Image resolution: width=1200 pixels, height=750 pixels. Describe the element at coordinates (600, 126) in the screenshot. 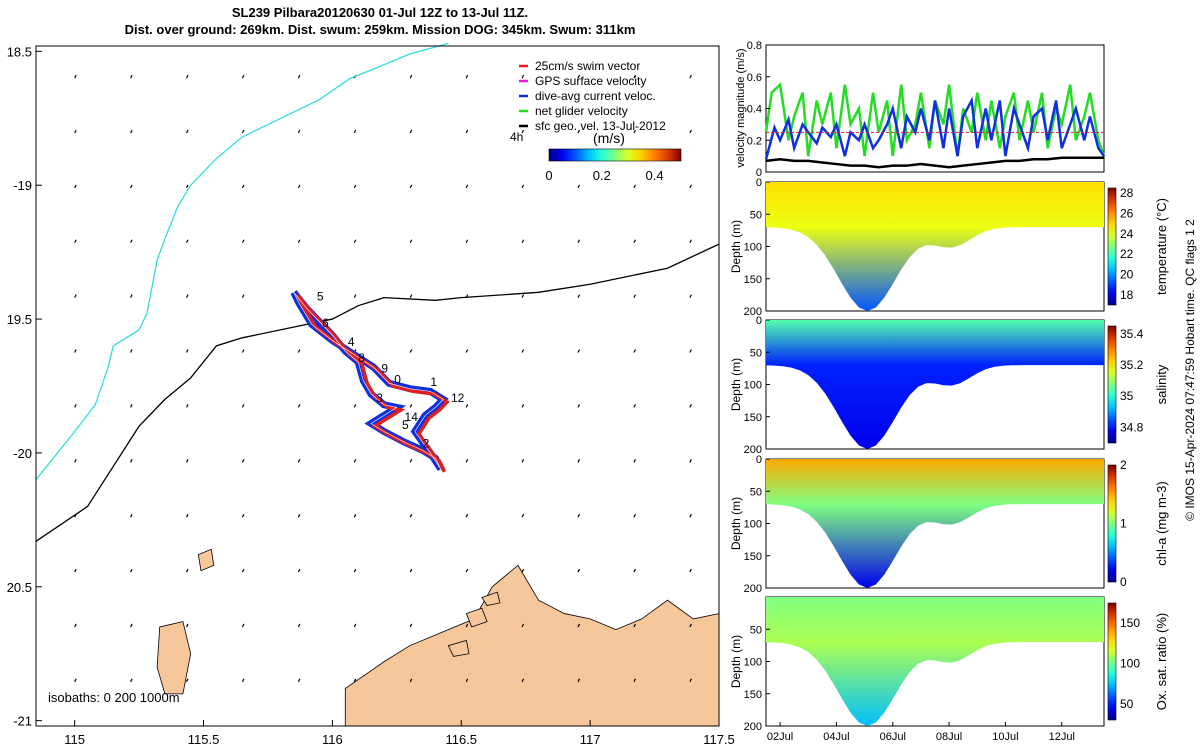

I see `legend-entry: sfc geo. vel. 13-Jul-2012` at that location.